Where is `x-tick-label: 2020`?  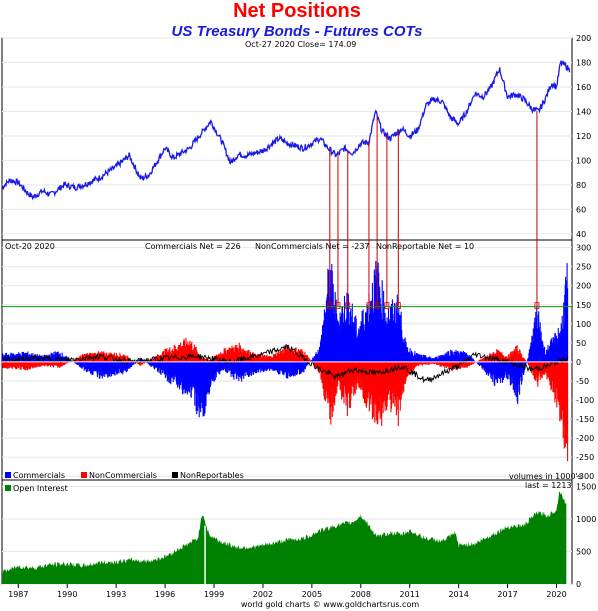 x-tick-label: 2020 is located at coordinates (556, 594).